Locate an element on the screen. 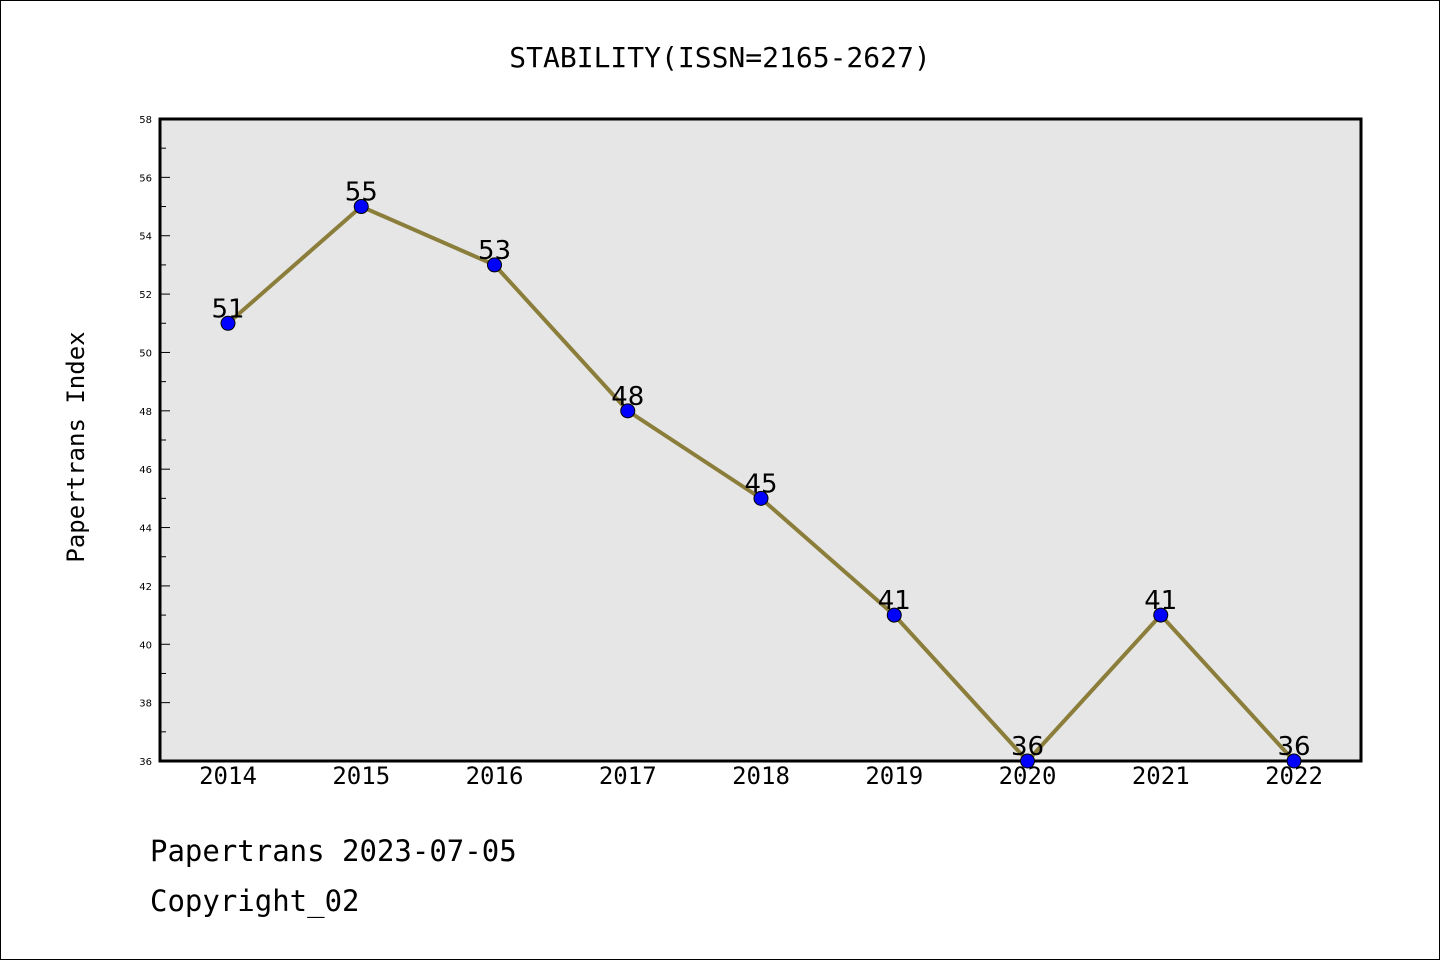 The height and width of the screenshot is (960, 1440). y-tick-label: 36 is located at coordinates (145, 762).